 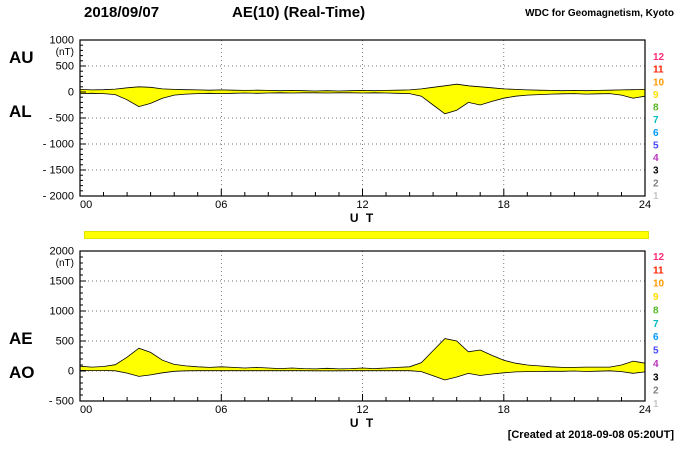 I want to click on label-ao: AO, so click(x=22, y=372).